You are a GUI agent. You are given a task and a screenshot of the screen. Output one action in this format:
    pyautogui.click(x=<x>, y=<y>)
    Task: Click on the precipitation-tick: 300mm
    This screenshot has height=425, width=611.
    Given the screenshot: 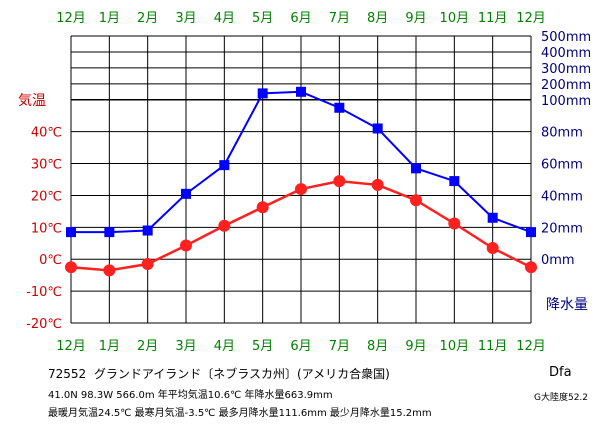 What is the action you would take?
    pyautogui.click(x=566, y=69)
    